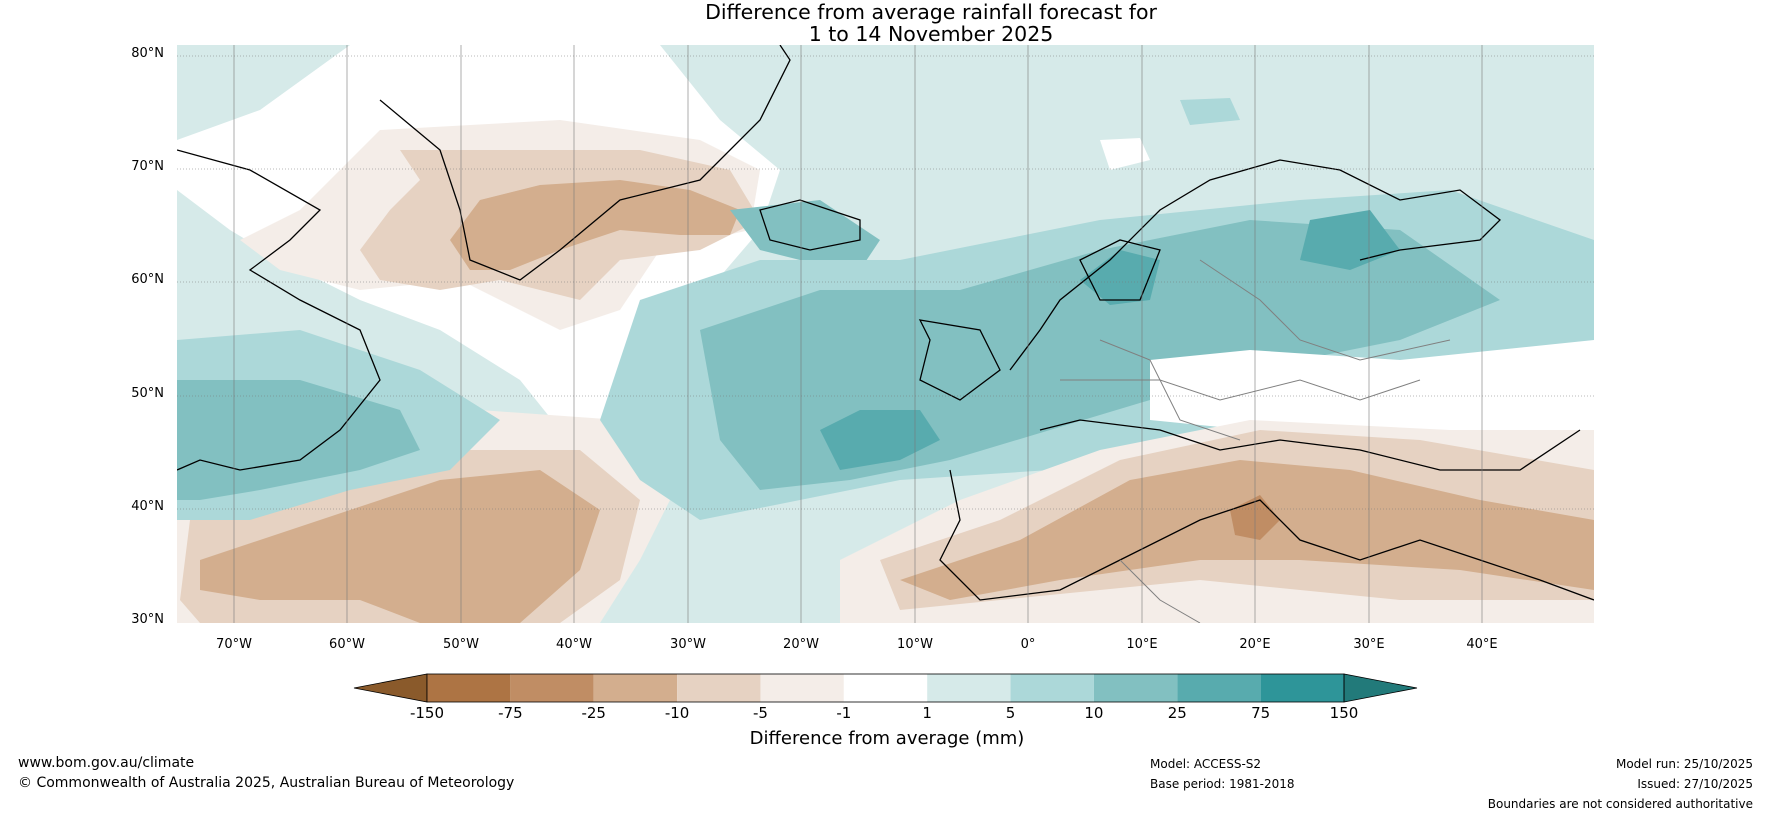 This screenshot has height=816, width=1770. Describe the element at coordinates (915, 644) in the screenshot. I see `longitude-label: 10°W` at that location.